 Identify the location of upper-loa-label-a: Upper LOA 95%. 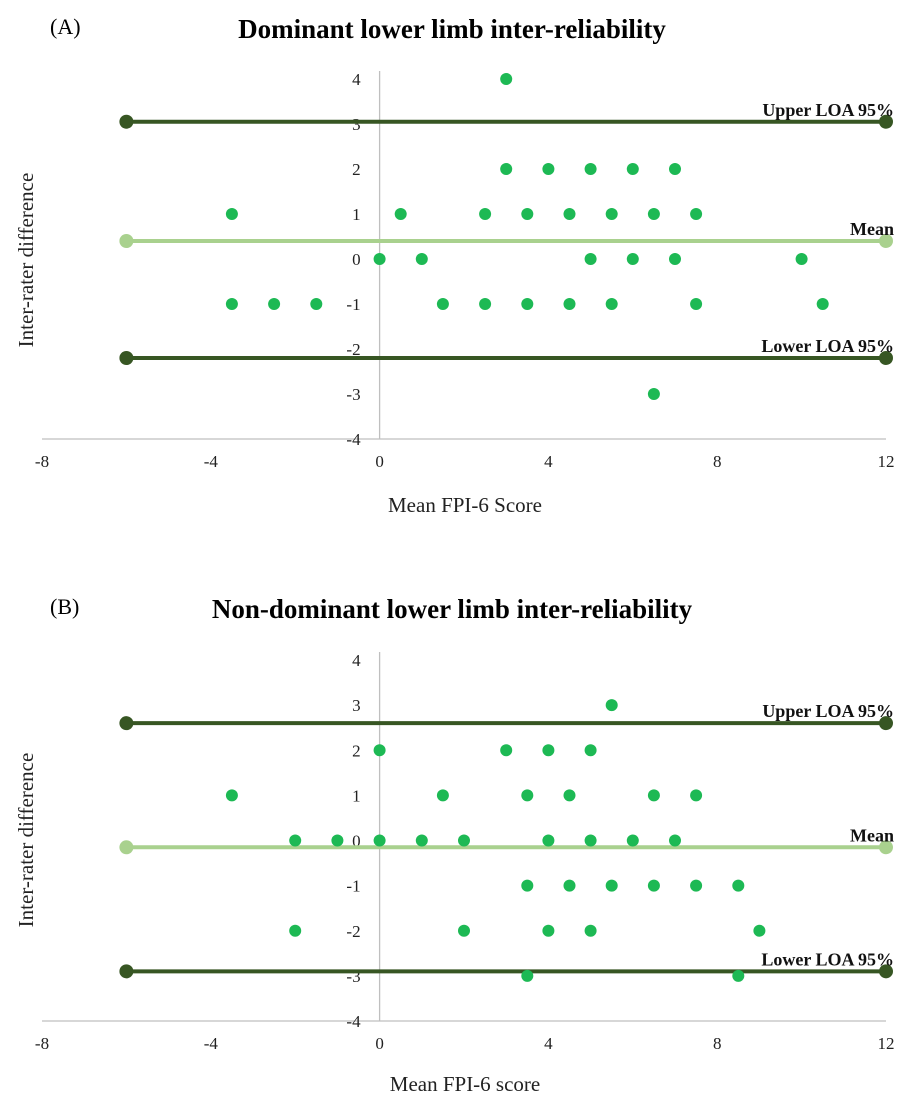
(828, 110).